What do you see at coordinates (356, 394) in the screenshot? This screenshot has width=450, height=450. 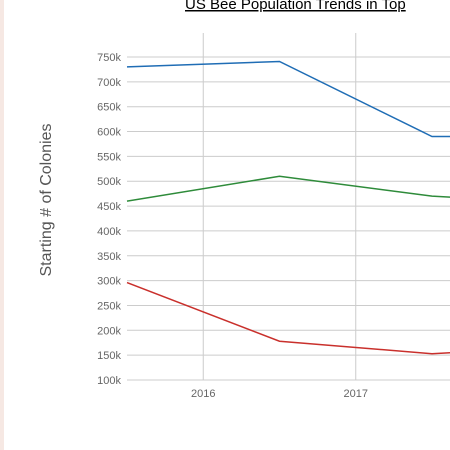 I see `x-tick-label: 2017` at bounding box center [356, 394].